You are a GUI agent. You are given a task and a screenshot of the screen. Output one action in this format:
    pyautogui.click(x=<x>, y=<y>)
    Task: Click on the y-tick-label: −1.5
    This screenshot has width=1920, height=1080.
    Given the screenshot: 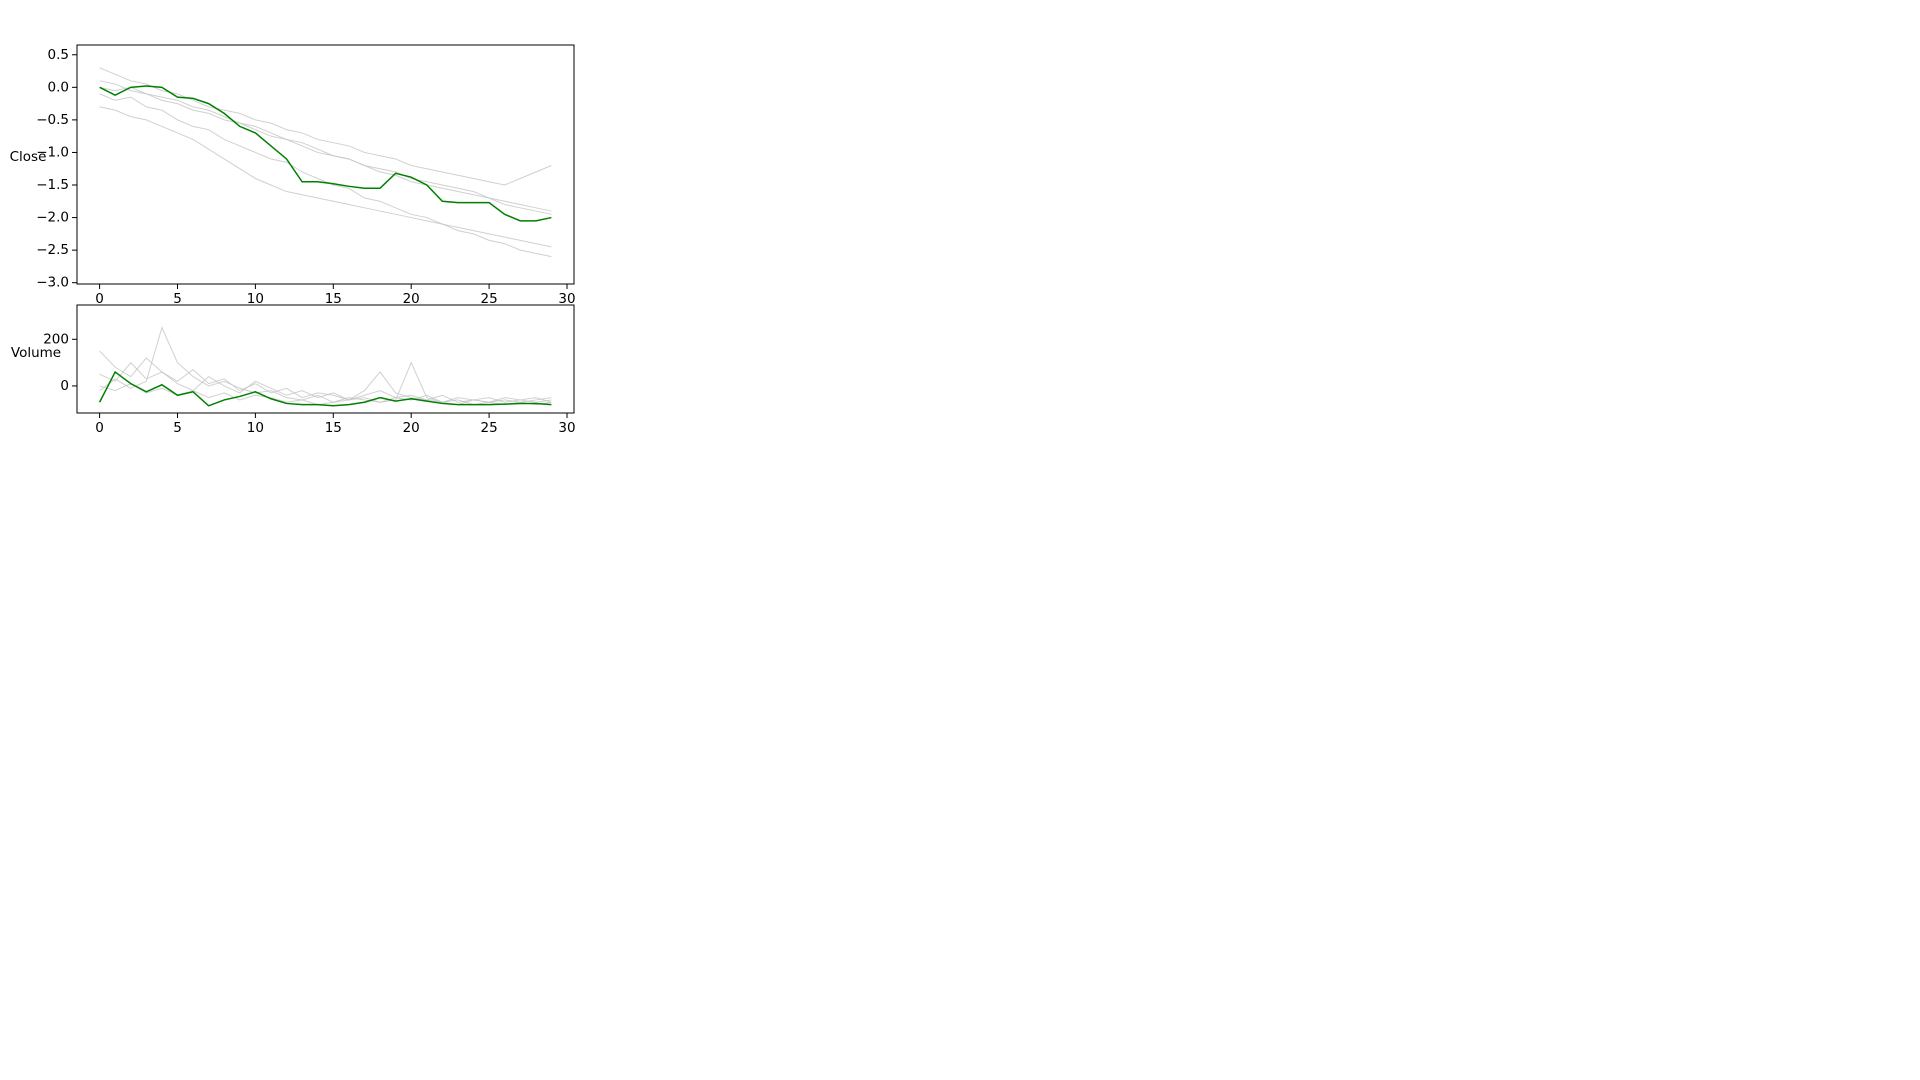 What is the action you would take?
    pyautogui.click(x=52, y=185)
    